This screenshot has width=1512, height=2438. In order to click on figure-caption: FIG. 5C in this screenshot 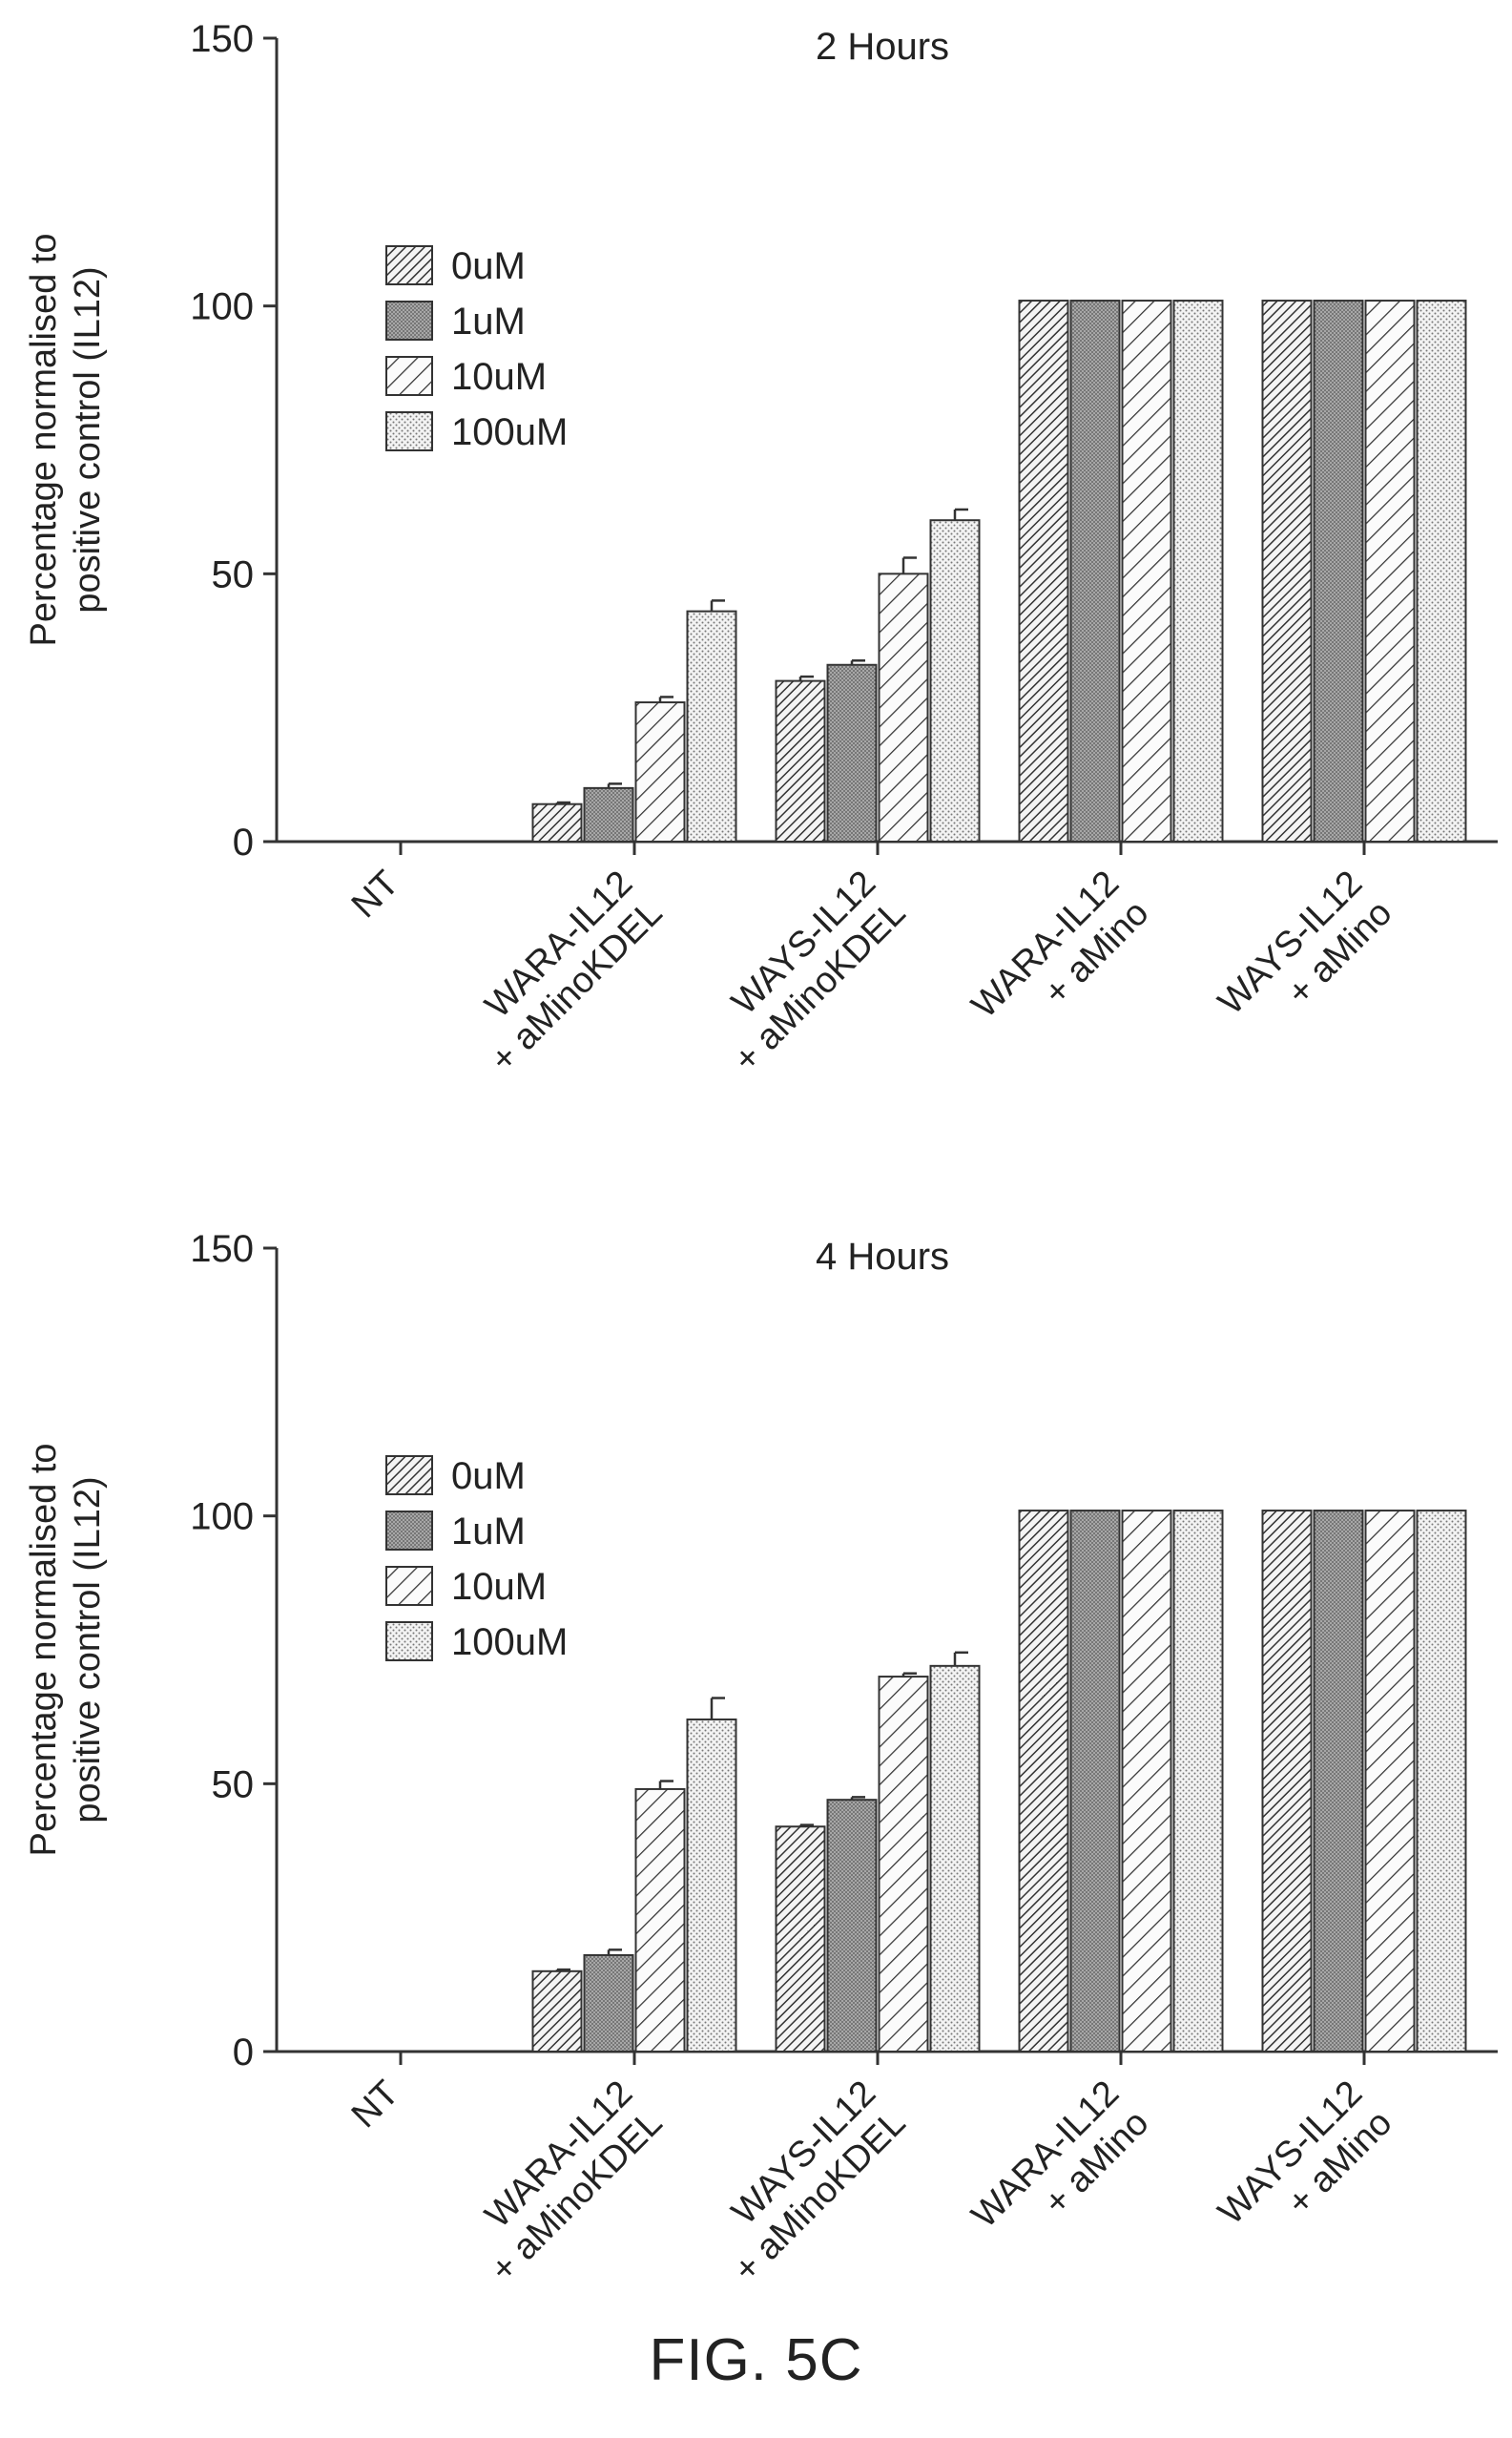, I will do `click(756, 2360)`.